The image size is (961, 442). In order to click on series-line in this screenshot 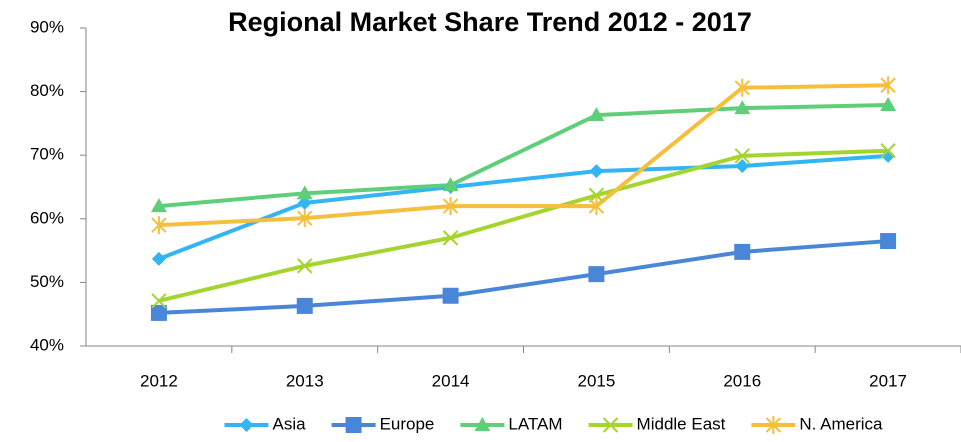, I will do `click(523, 277)`.